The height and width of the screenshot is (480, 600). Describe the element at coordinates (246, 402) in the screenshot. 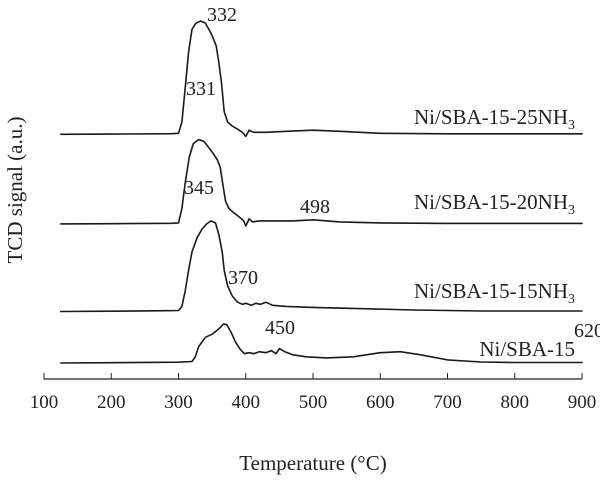

I see `x-tick-label: 400` at that location.